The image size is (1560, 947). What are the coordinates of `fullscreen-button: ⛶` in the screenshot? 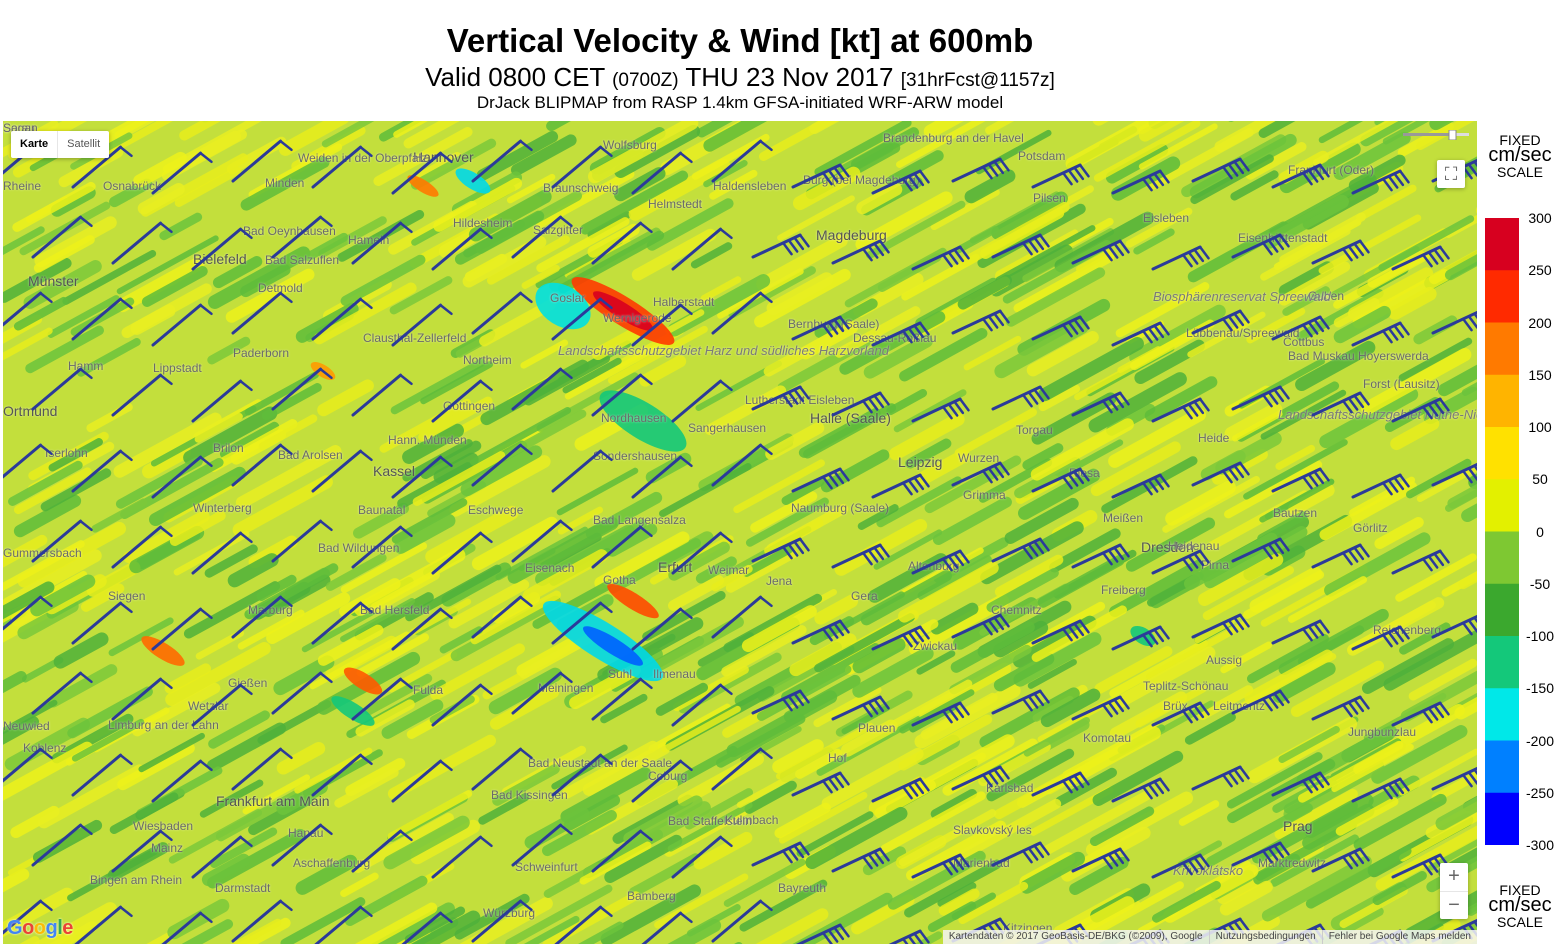 It's located at (1451, 174).